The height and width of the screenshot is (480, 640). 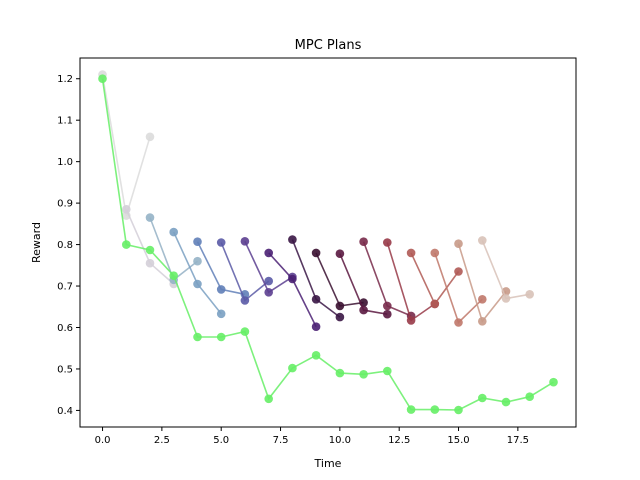 What do you see at coordinates (65, 121) in the screenshot?
I see `y-tick-label: 1.1` at bounding box center [65, 121].